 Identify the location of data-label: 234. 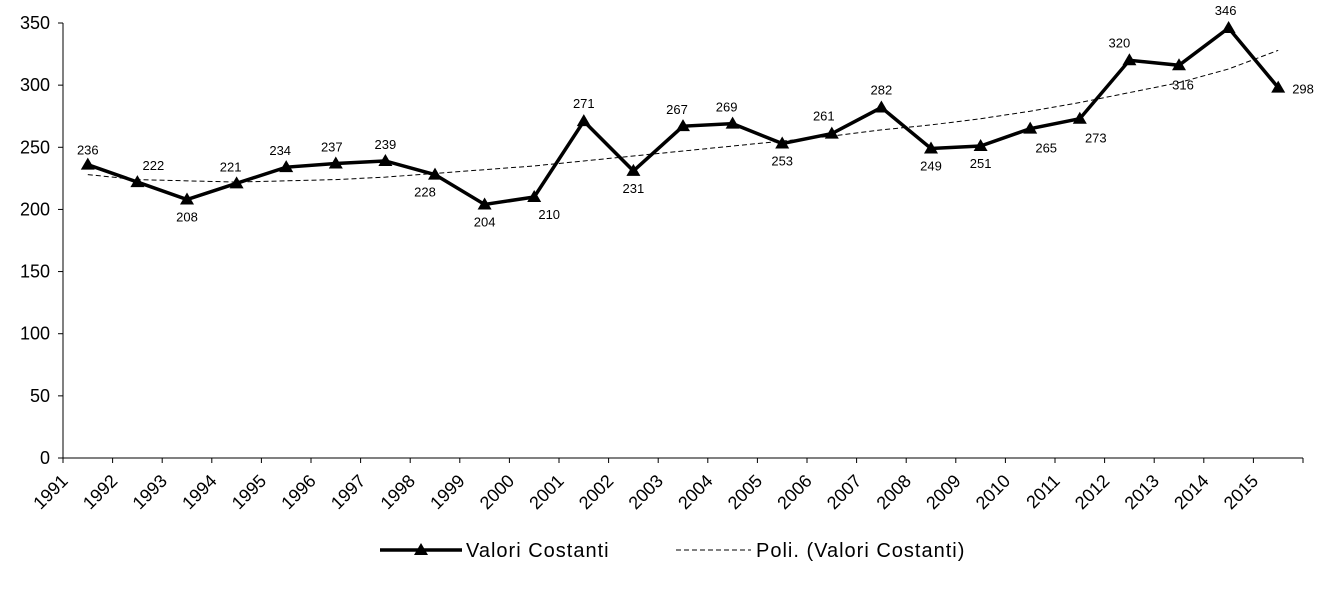
(280, 150).